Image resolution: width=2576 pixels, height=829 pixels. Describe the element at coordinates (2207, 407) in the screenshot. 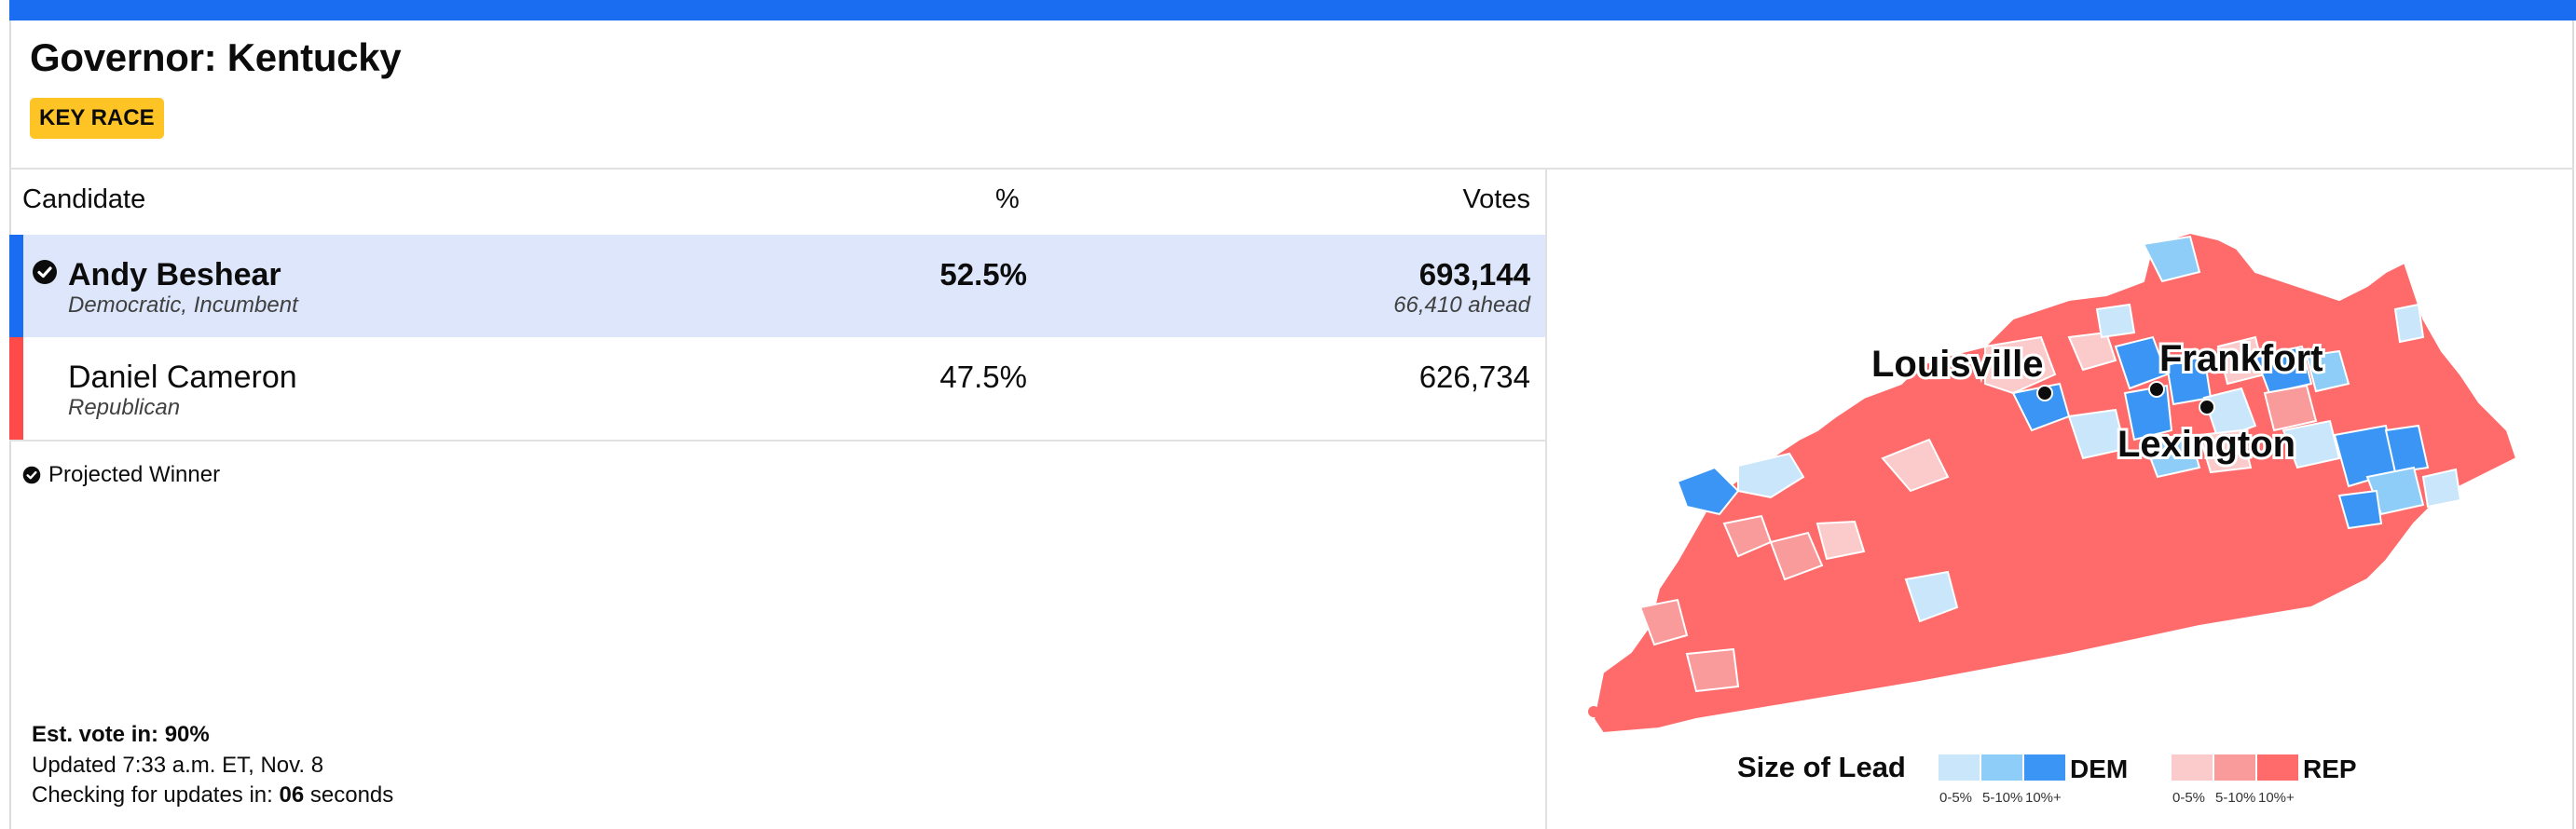

I see `lexington-marker` at that location.